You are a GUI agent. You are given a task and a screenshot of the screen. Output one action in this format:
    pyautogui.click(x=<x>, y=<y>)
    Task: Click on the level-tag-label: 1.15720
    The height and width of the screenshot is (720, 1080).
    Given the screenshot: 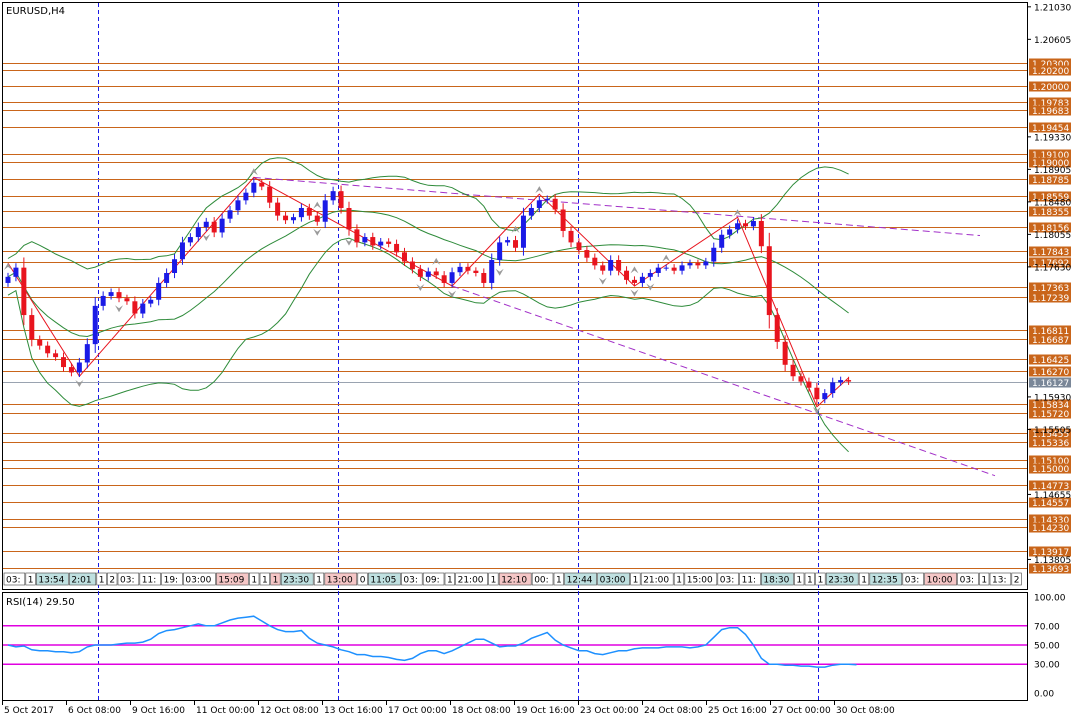 What is the action you would take?
    pyautogui.click(x=1050, y=415)
    